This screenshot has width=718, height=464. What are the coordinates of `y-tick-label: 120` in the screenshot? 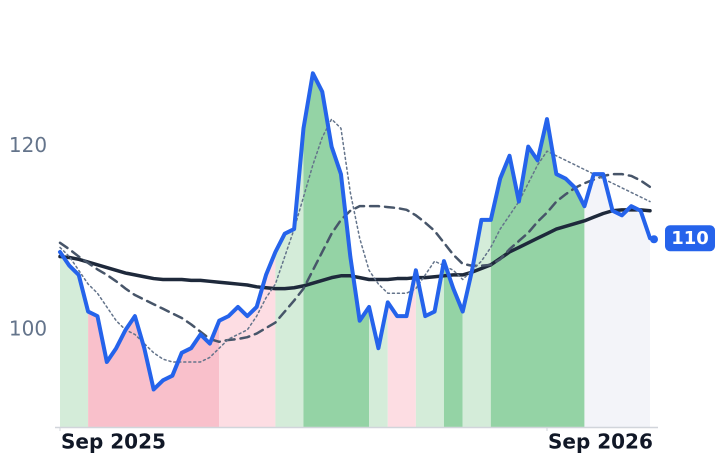 It's located at (28, 145).